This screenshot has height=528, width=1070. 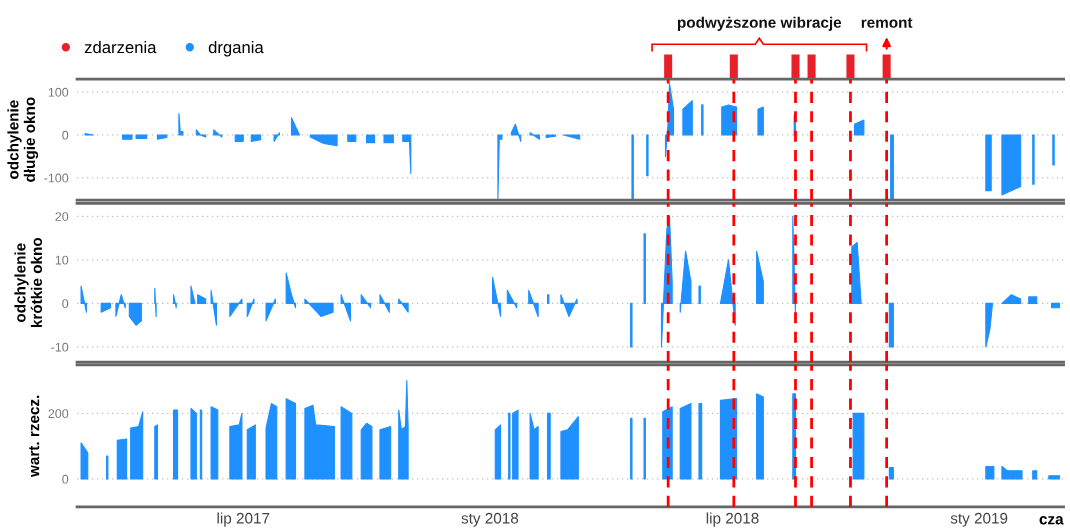 What do you see at coordinates (236, 48) in the screenshot?
I see `legend-label: drgania` at bounding box center [236, 48].